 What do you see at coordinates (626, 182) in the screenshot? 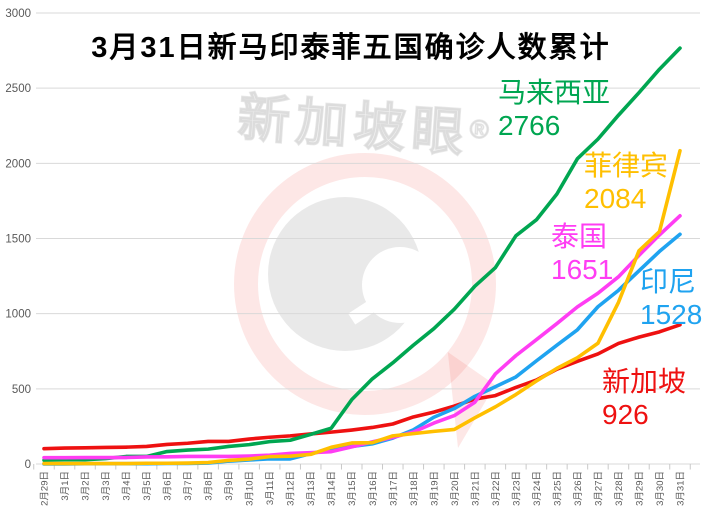
I see `series-label-philippines: 菲律宾 2084` at bounding box center [626, 182].